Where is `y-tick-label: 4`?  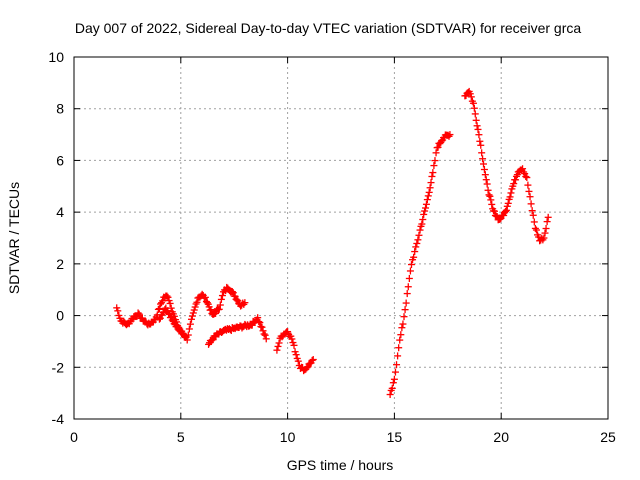 y-tick-label: 4 is located at coordinates (60, 212).